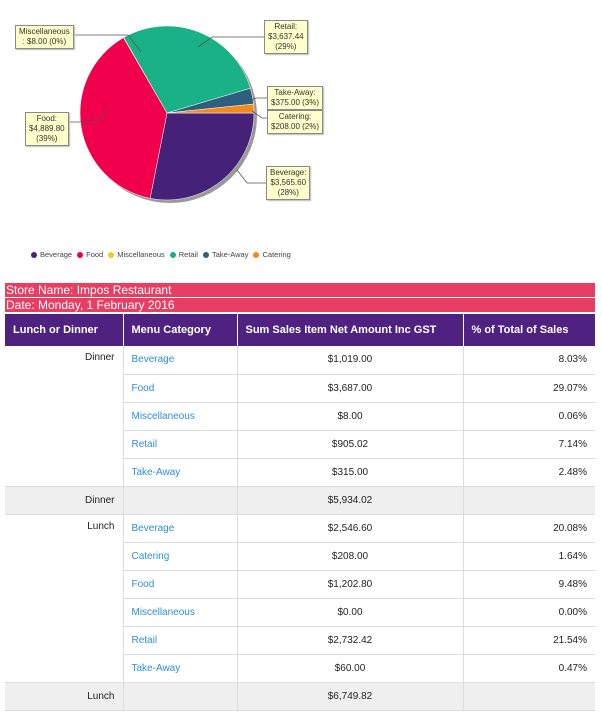 The width and height of the screenshot is (602, 713). I want to click on callout-retail-pct: (29%), so click(286, 46).